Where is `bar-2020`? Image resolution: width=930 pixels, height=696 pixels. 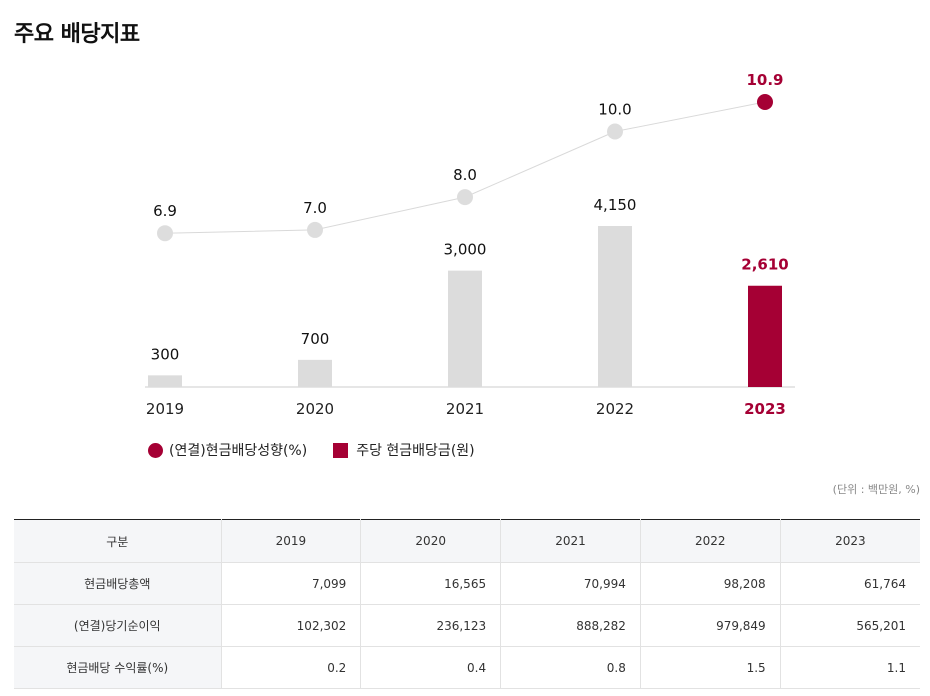
bar-2020 is located at coordinates (315, 373).